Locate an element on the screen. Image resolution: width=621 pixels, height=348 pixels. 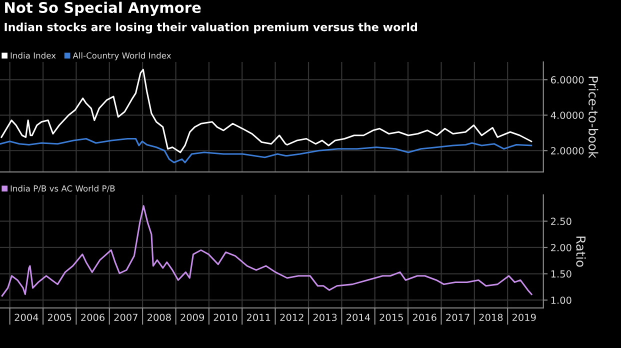
x-tick-label: 2004 is located at coordinates (26, 318).